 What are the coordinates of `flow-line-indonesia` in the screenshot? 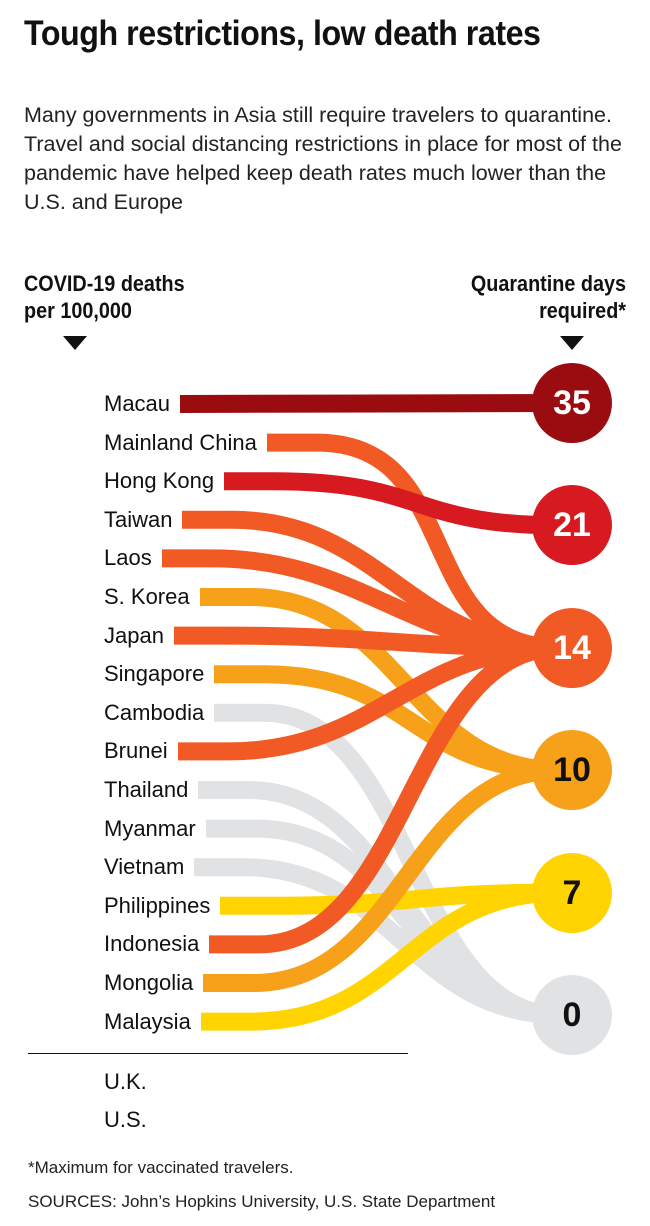 It's located at (385, 796).